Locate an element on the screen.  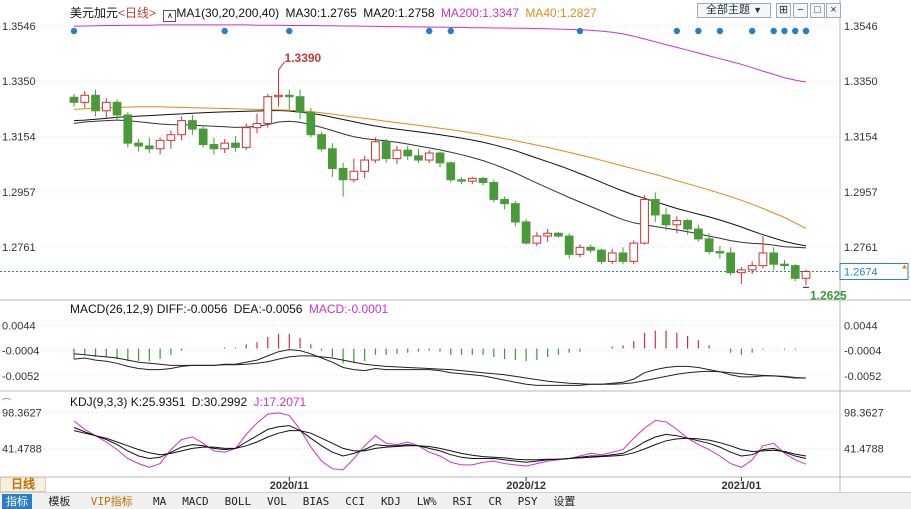
ma30-value: MA30:1.2765 is located at coordinates (321, 13).